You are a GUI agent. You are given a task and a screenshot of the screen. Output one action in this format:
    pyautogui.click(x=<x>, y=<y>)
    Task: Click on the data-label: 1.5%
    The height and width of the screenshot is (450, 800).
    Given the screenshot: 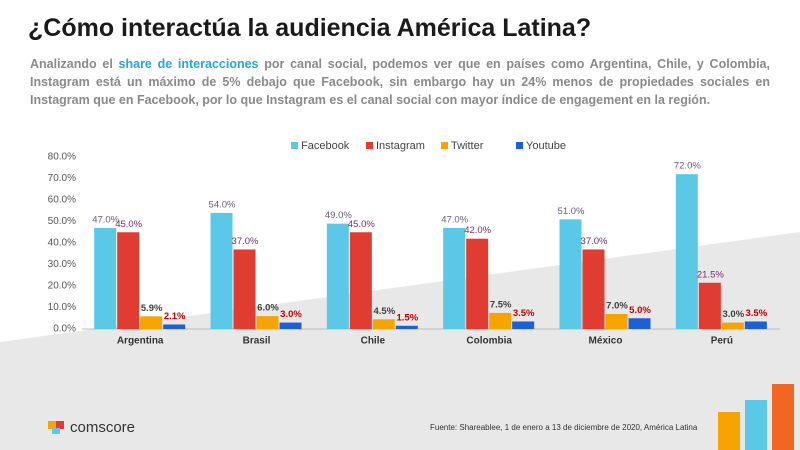 What is the action you would take?
    pyautogui.click(x=408, y=317)
    